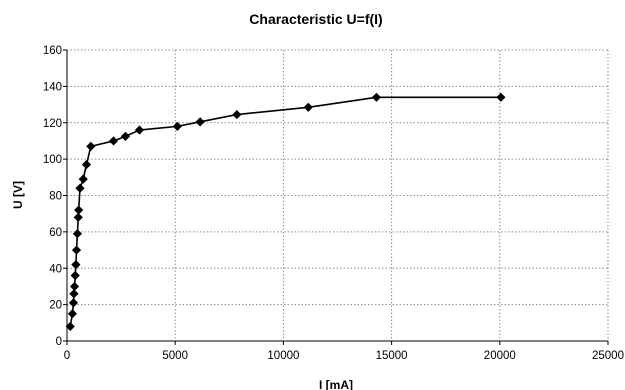 This screenshot has width=625, height=390. What do you see at coordinates (608, 356) in the screenshot?
I see `x-tick-label: 25000` at bounding box center [608, 356].